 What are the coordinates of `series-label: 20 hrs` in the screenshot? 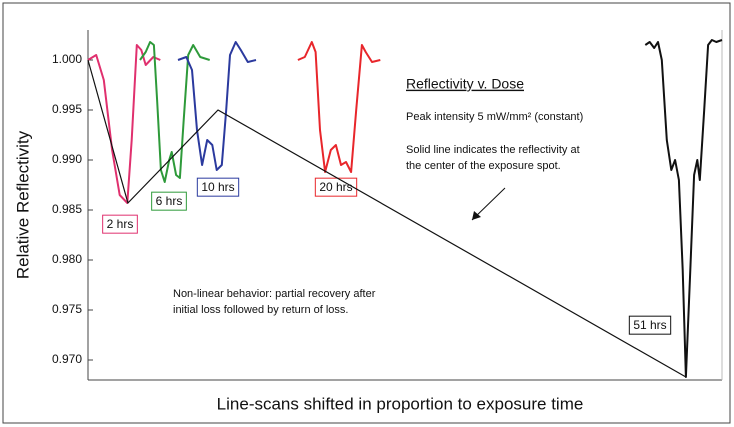 It's located at (335, 187).